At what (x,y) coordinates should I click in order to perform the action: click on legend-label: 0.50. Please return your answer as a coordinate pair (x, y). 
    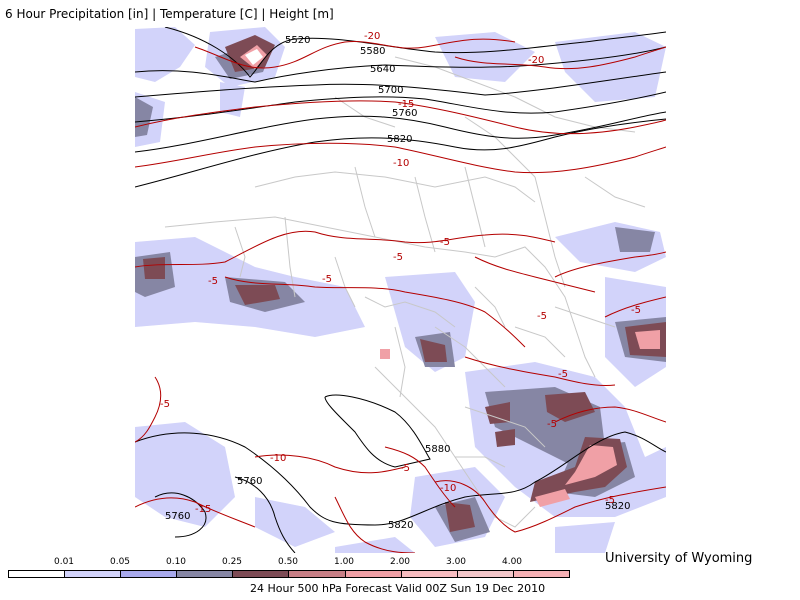
    Looking at the image, I should click on (288, 562).